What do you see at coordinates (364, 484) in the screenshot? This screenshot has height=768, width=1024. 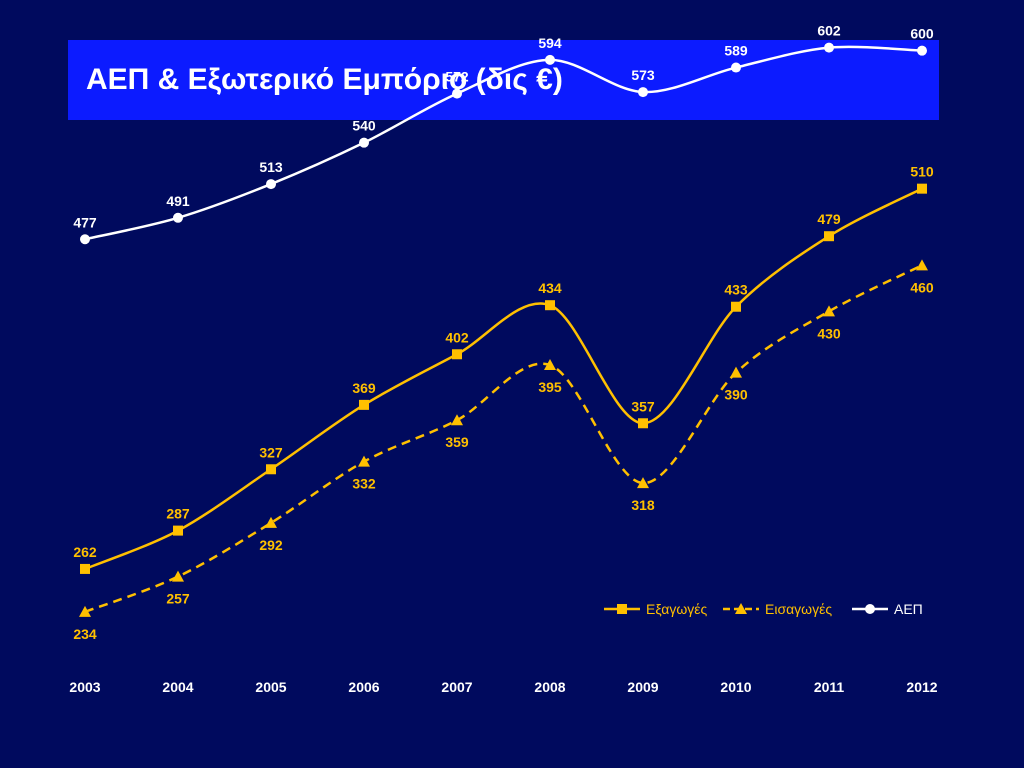 I see `imports-label-2006: 332` at bounding box center [364, 484].